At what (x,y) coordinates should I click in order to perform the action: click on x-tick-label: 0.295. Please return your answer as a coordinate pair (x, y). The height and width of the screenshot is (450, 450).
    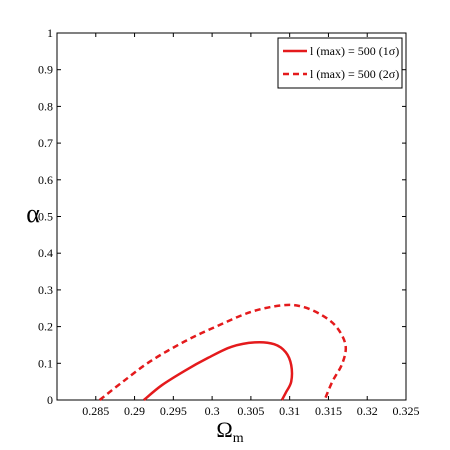
    Looking at the image, I should click on (173, 411).